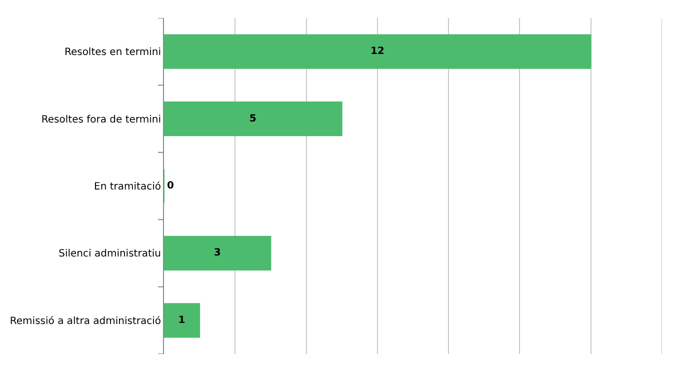 The width and height of the screenshot is (677, 372). I want to click on data-label: 12, so click(377, 52).